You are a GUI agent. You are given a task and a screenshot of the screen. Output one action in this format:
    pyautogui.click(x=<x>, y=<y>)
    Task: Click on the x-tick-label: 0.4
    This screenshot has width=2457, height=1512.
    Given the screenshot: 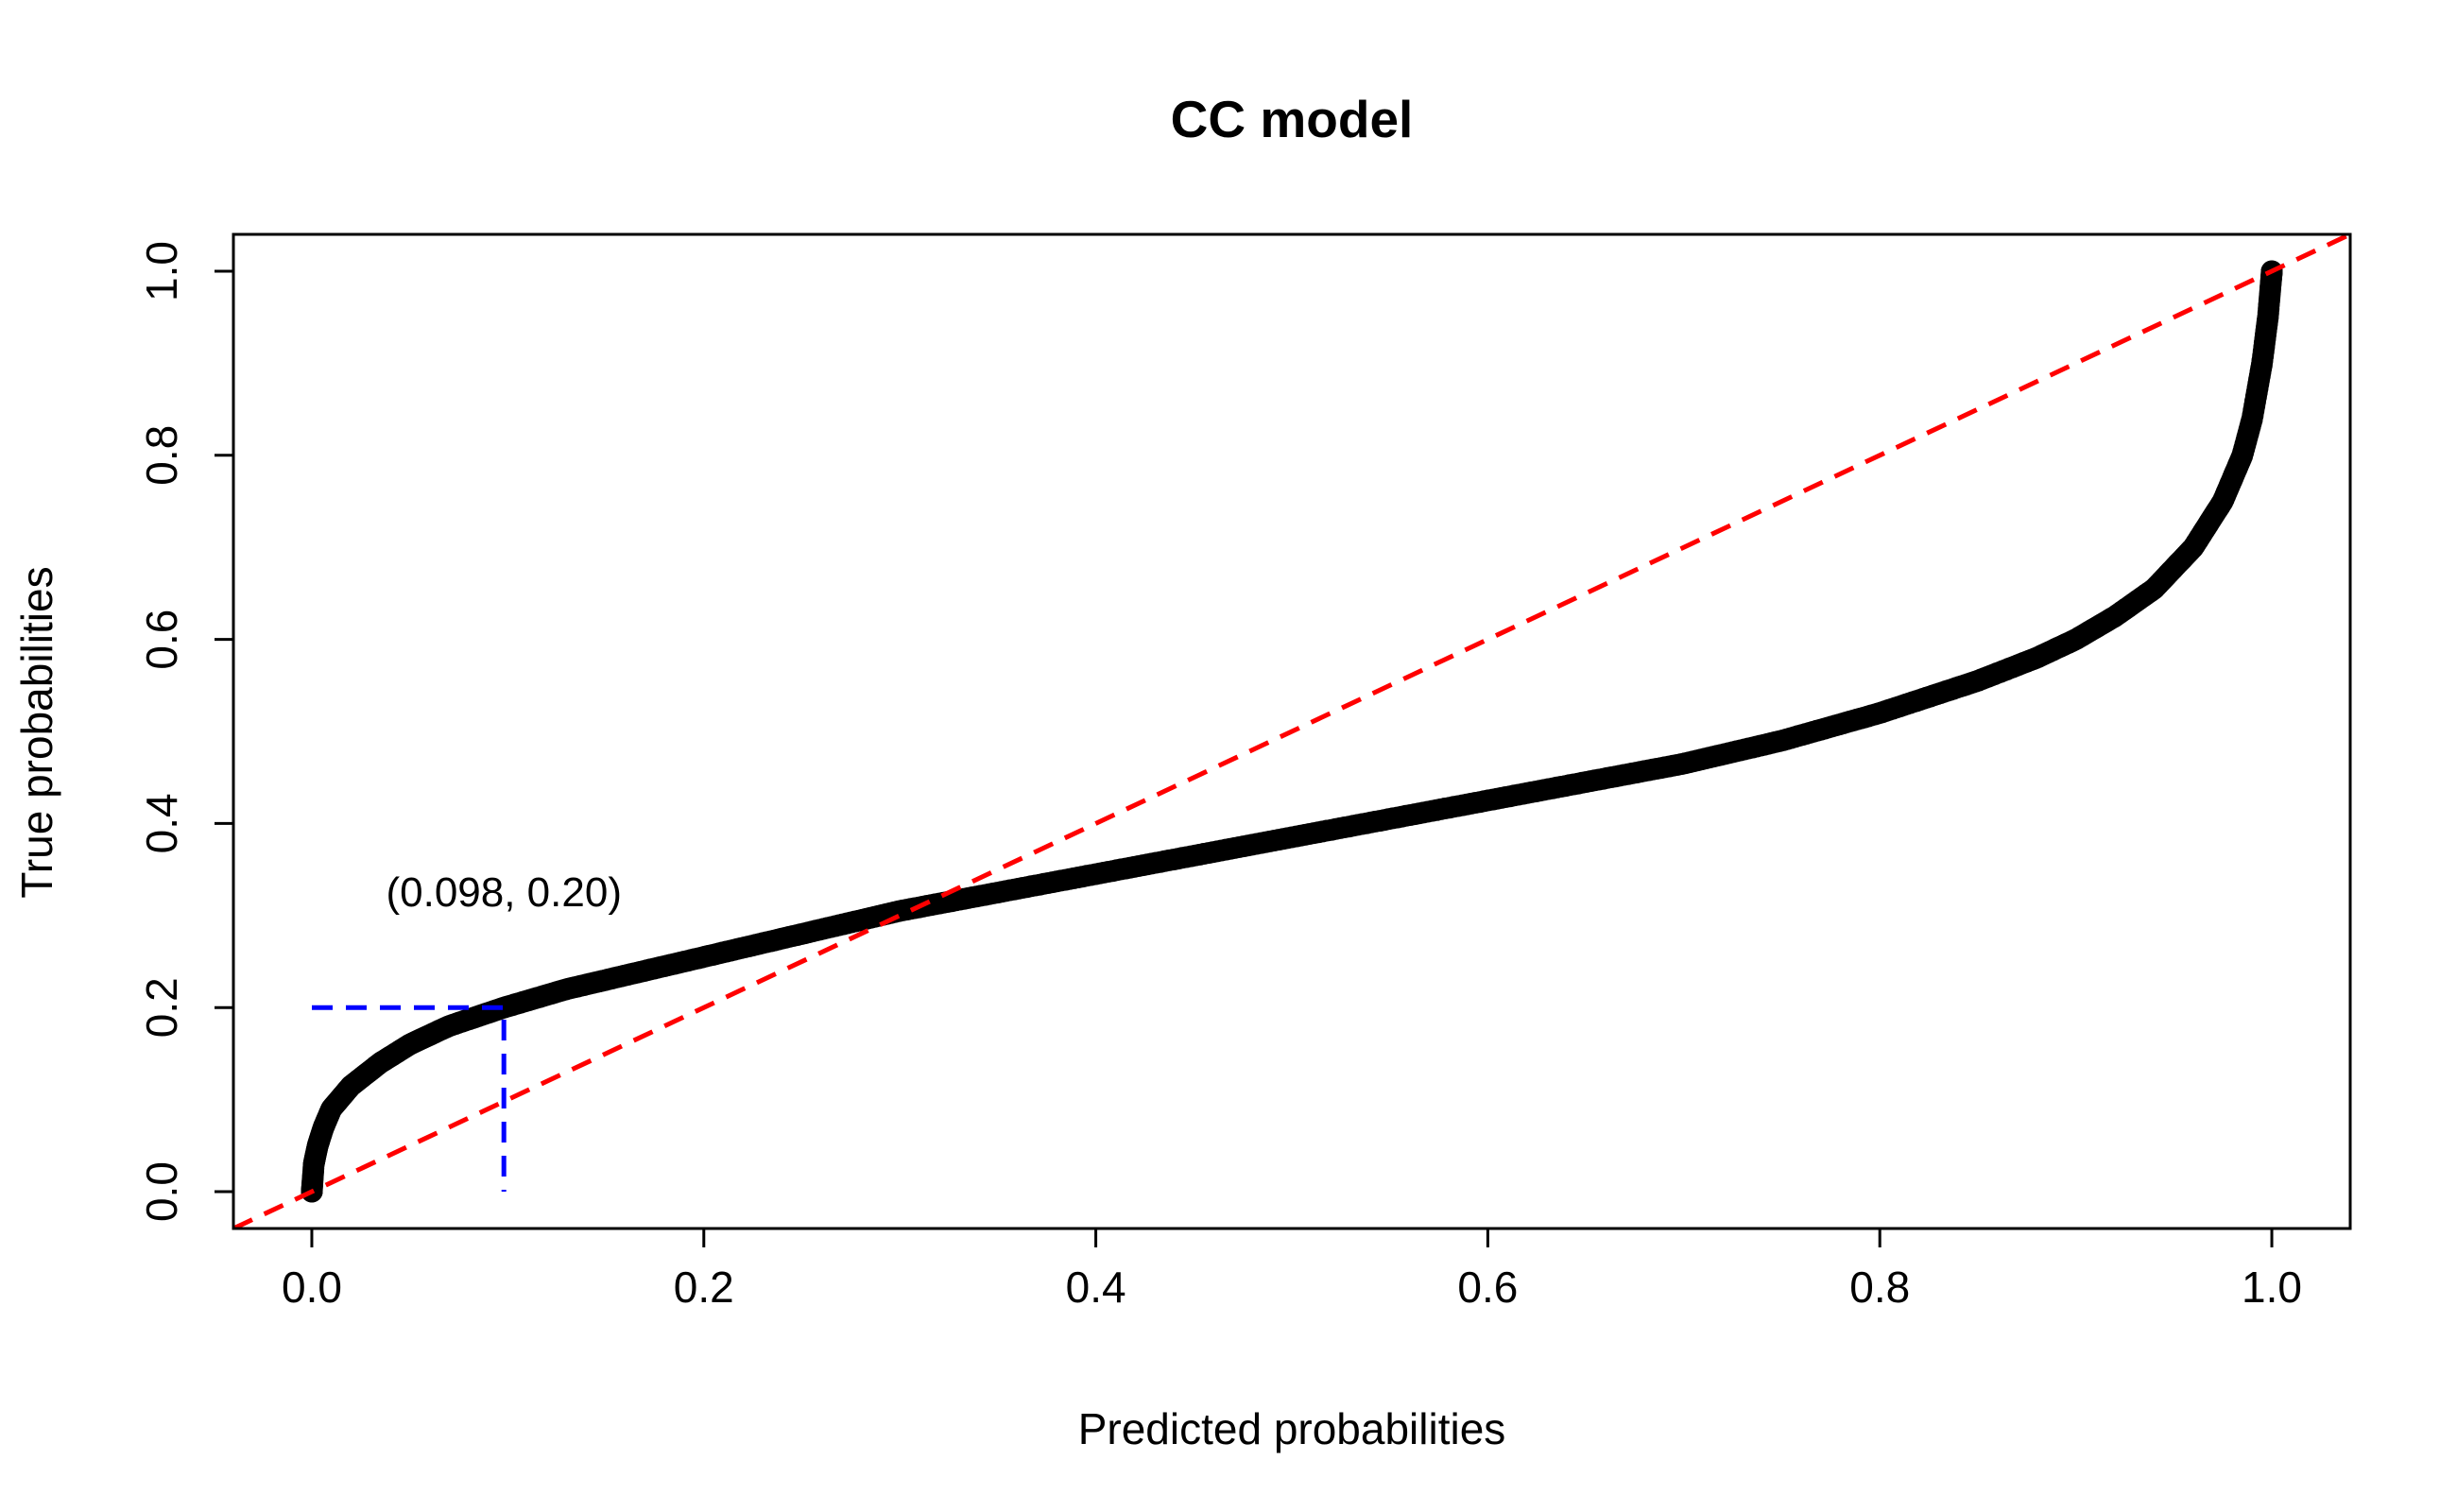 What is the action you would take?
    pyautogui.click(x=1096, y=1287)
    